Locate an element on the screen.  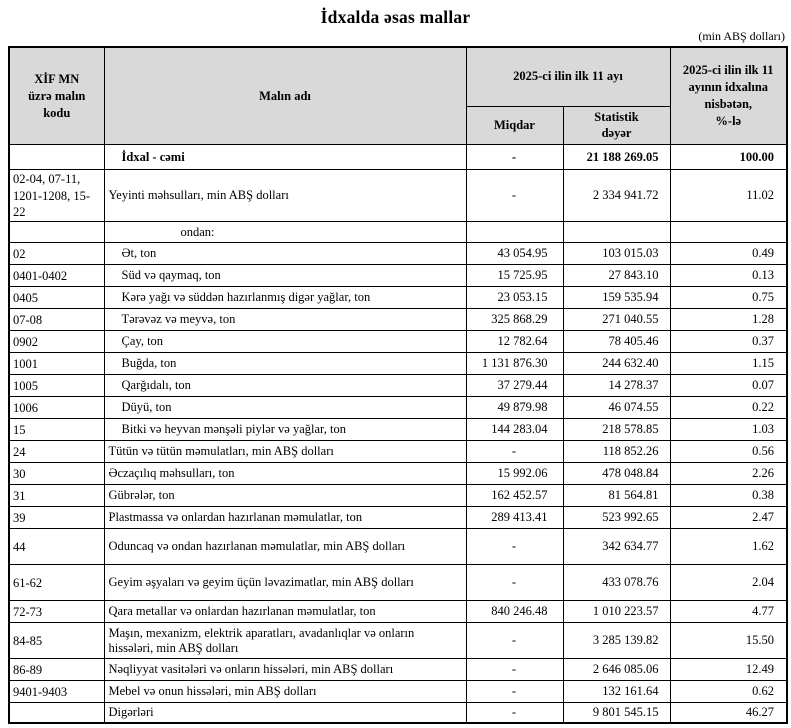
cell-stat-value: 118 852.26 is located at coordinates (616, 452).